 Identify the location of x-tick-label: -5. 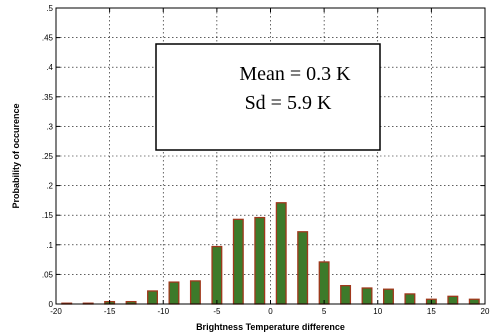
(217, 311).